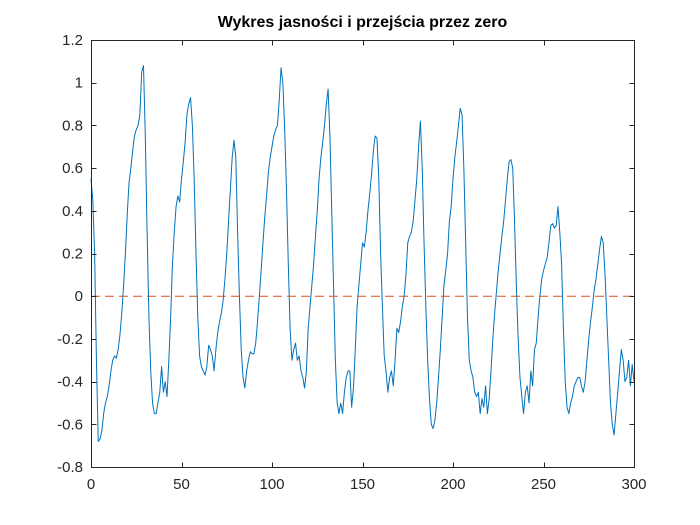 Image resolution: width=700 pixels, height=525 pixels. What do you see at coordinates (91, 484) in the screenshot?
I see `x-tick-label: 0` at bounding box center [91, 484].